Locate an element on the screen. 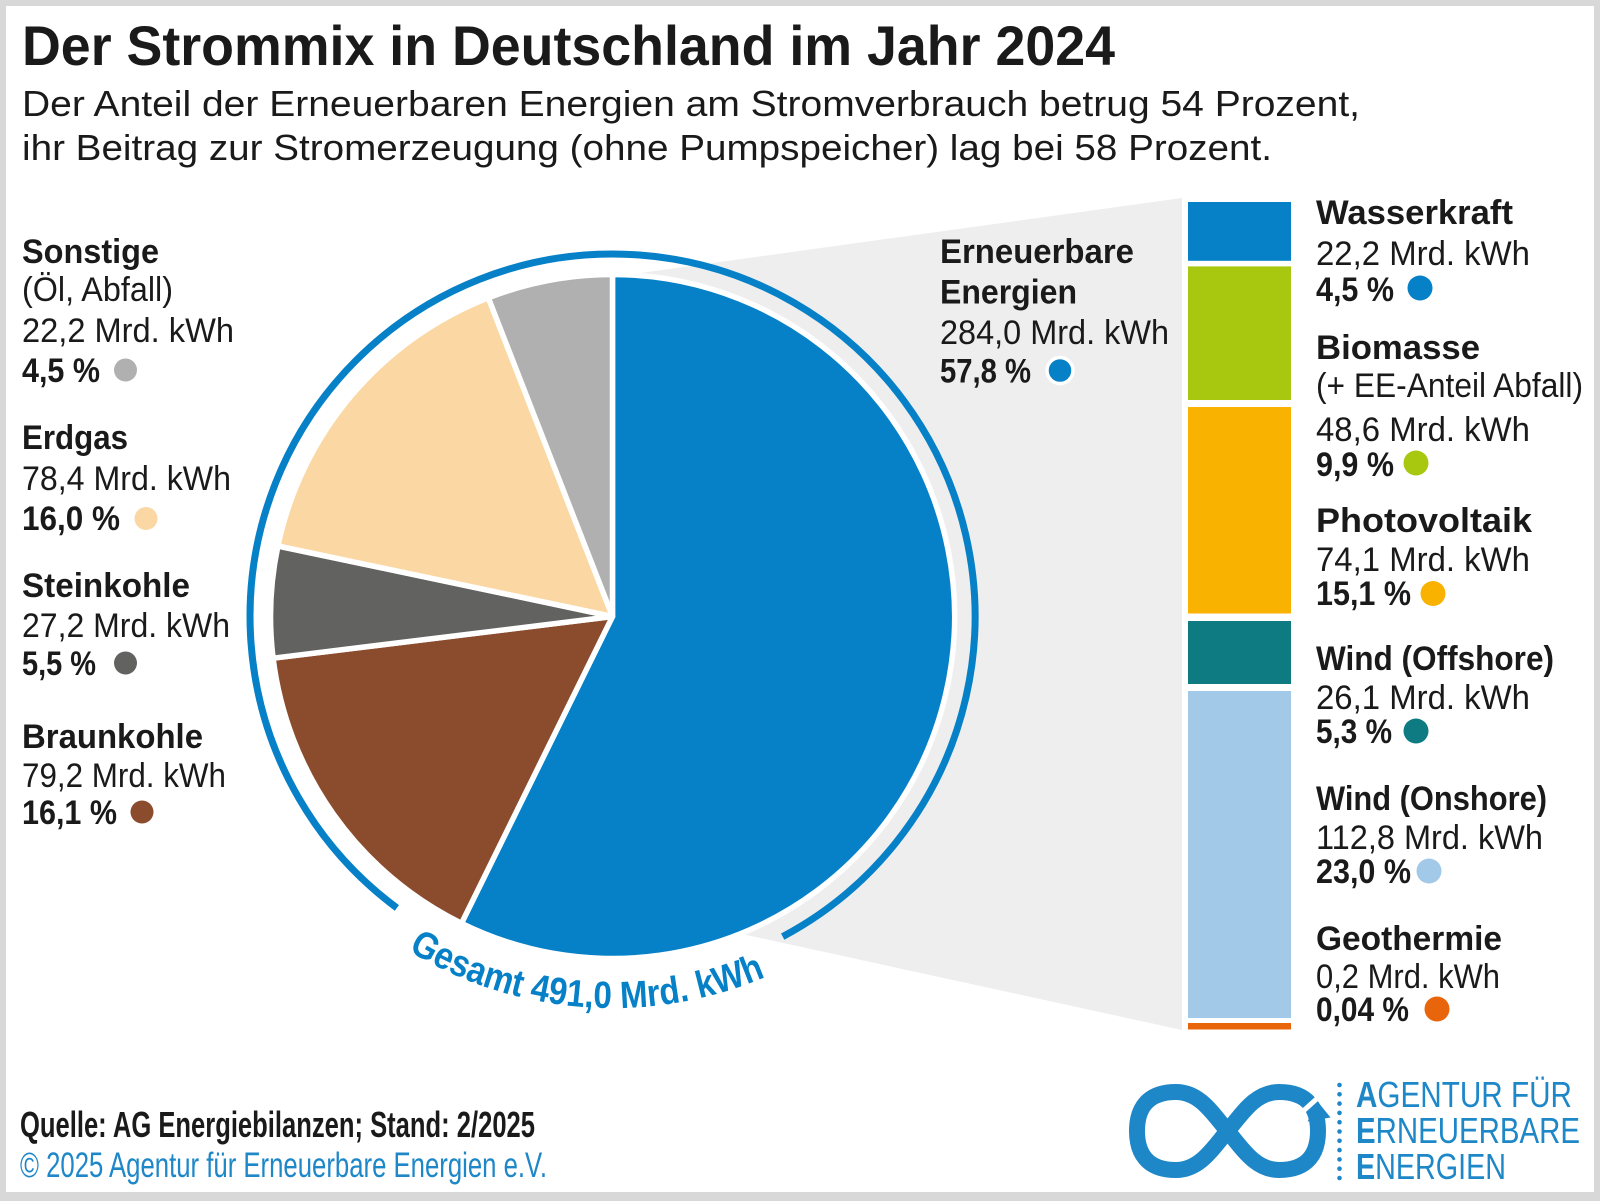 The image size is (1600, 1201). svg-text: 27,2 Mrd. kWh is located at coordinates (126, 626).